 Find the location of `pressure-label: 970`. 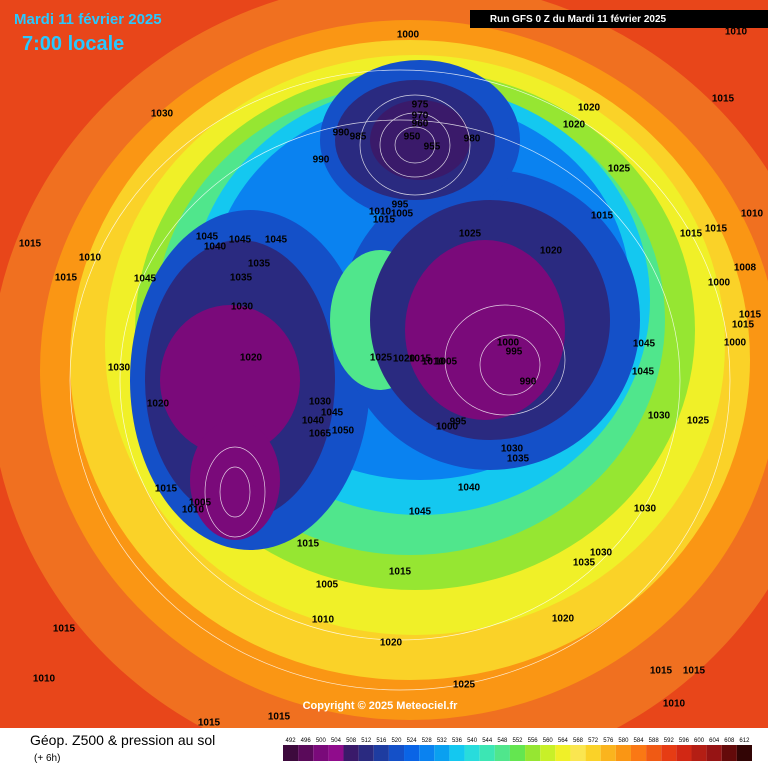

pressure-label: 970 is located at coordinates (420, 116).